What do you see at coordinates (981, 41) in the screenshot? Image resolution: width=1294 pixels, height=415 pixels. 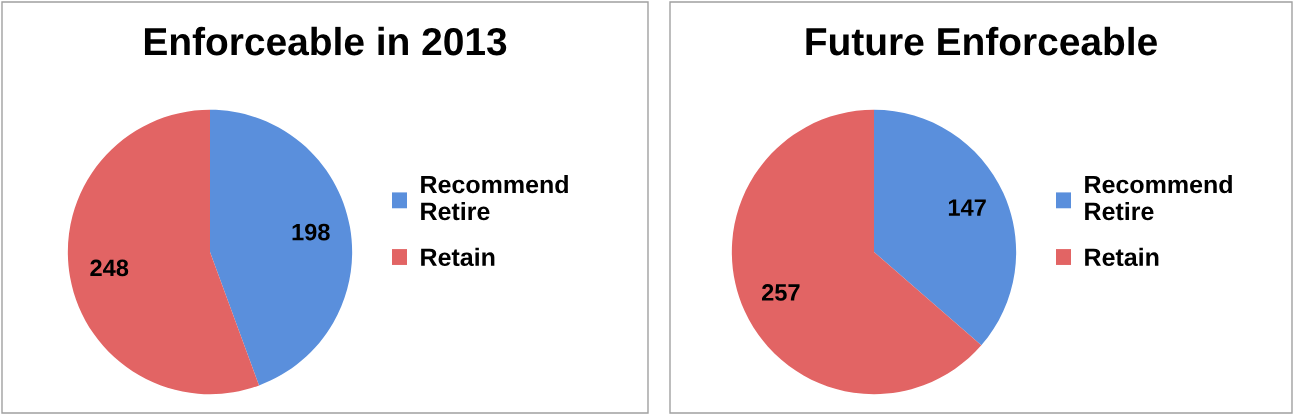 I see `chart-title: Future Enforceable` at bounding box center [981, 41].